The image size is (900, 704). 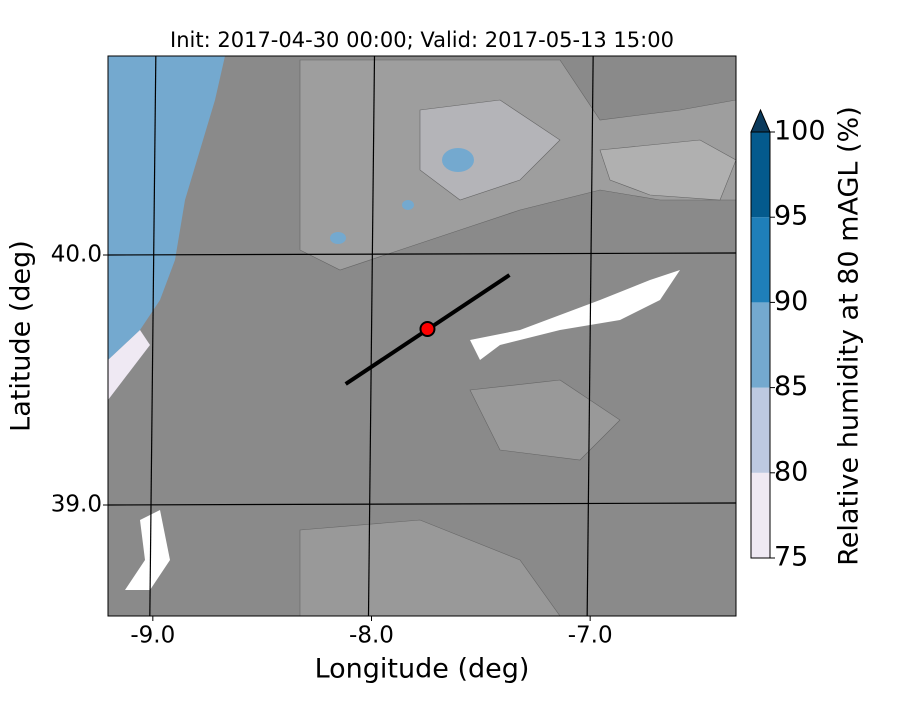 I want to click on x-tick-label: -8.0, so click(x=371, y=636).